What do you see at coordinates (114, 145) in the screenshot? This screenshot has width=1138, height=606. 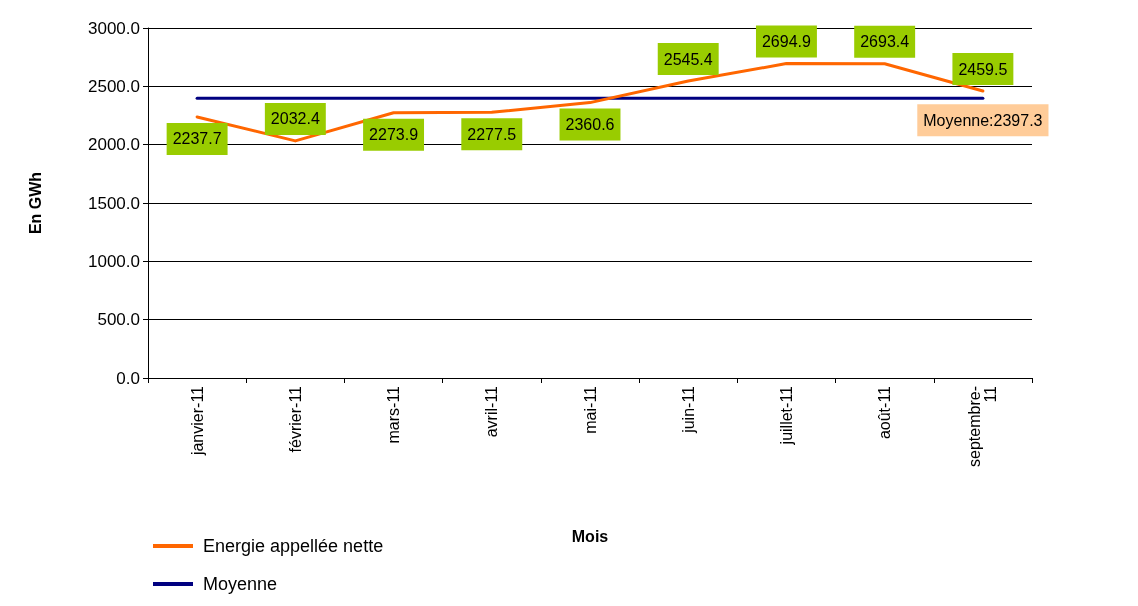 I see `y-tick-label: 2000.0` at bounding box center [114, 145].